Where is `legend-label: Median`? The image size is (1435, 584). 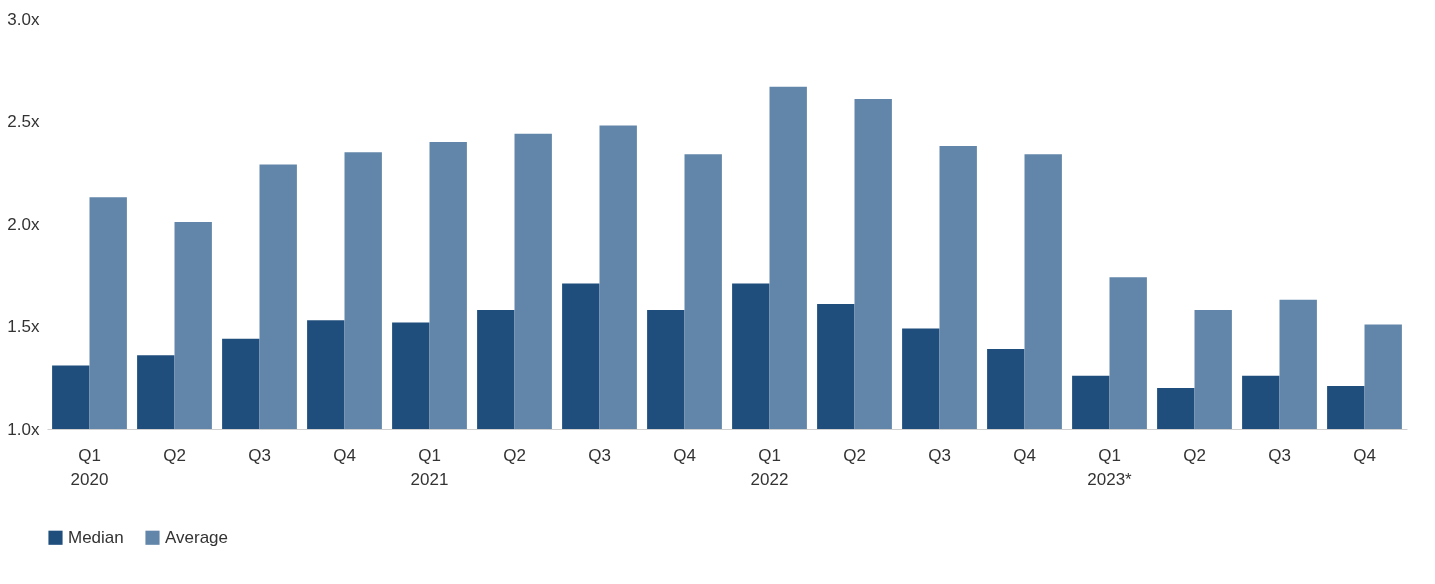
legend-label: Median is located at coordinates (96, 537).